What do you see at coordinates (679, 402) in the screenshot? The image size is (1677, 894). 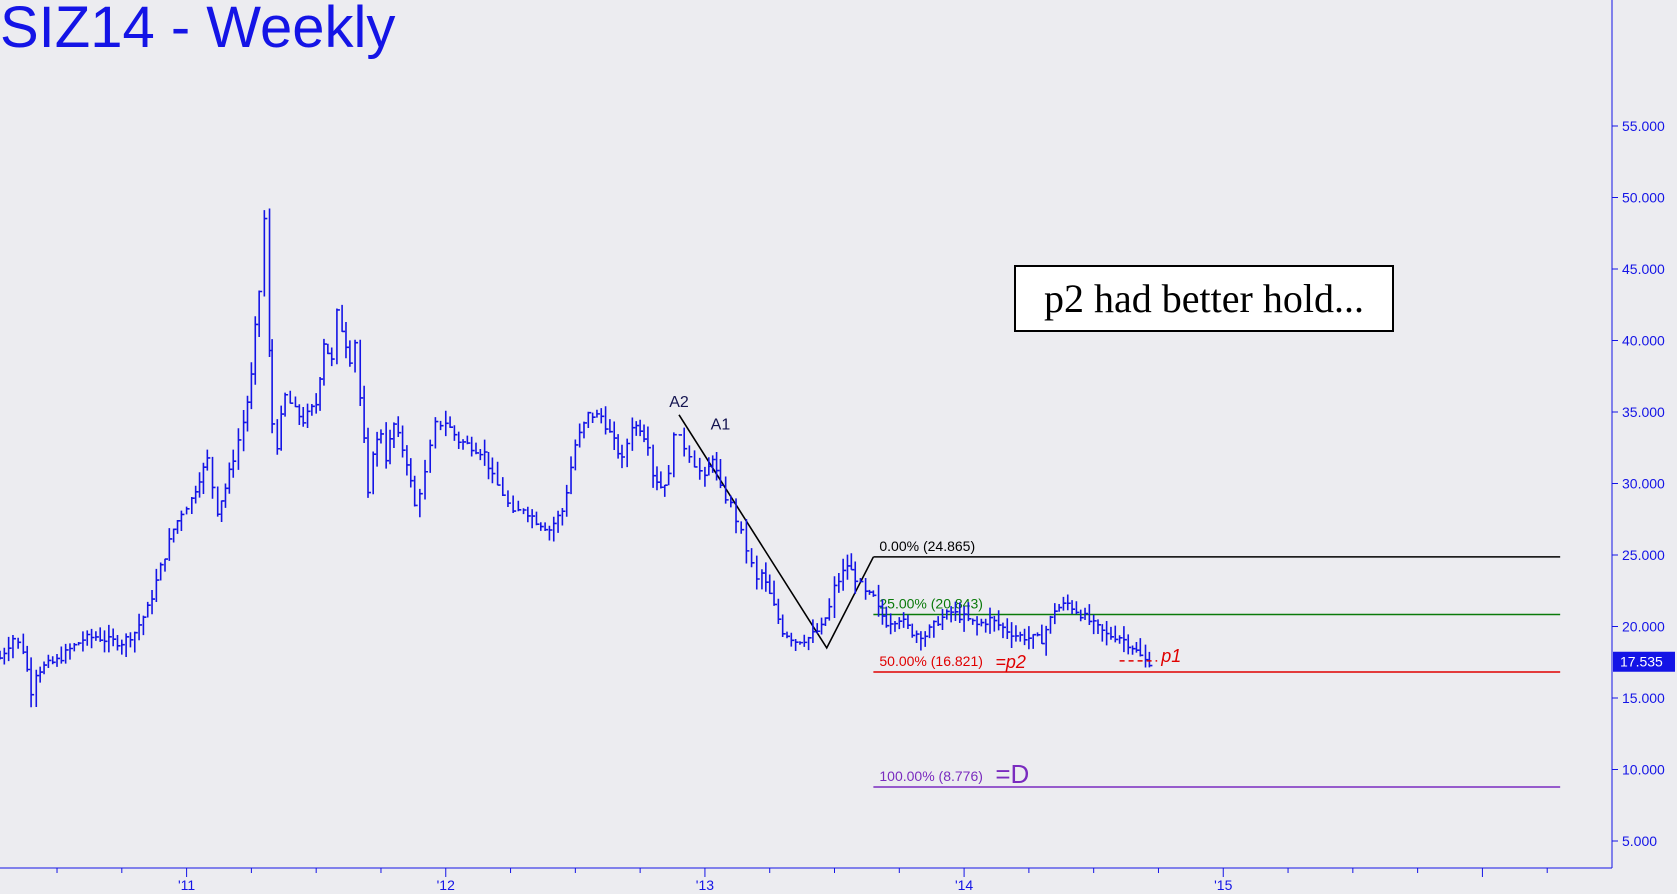 I see `wave-annotation: A2` at bounding box center [679, 402].